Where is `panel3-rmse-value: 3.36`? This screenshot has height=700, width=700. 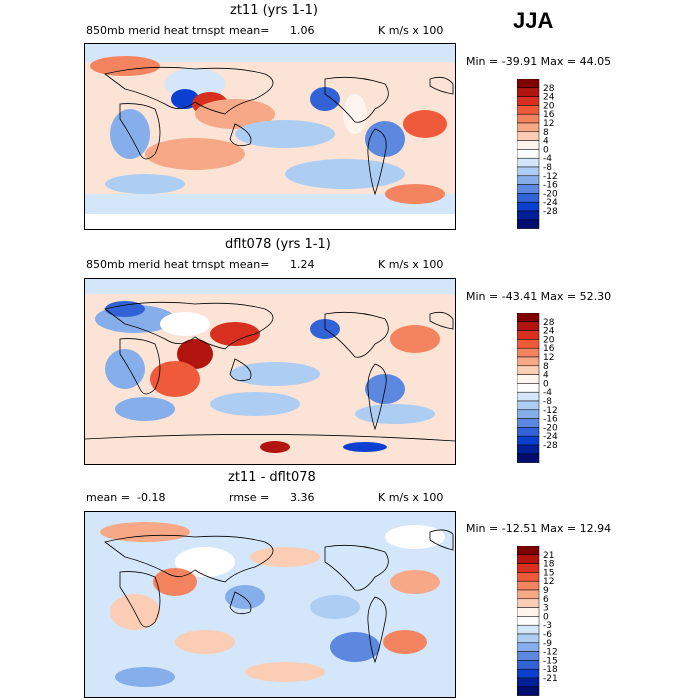
panel3-rmse-value: 3.36 is located at coordinates (302, 497).